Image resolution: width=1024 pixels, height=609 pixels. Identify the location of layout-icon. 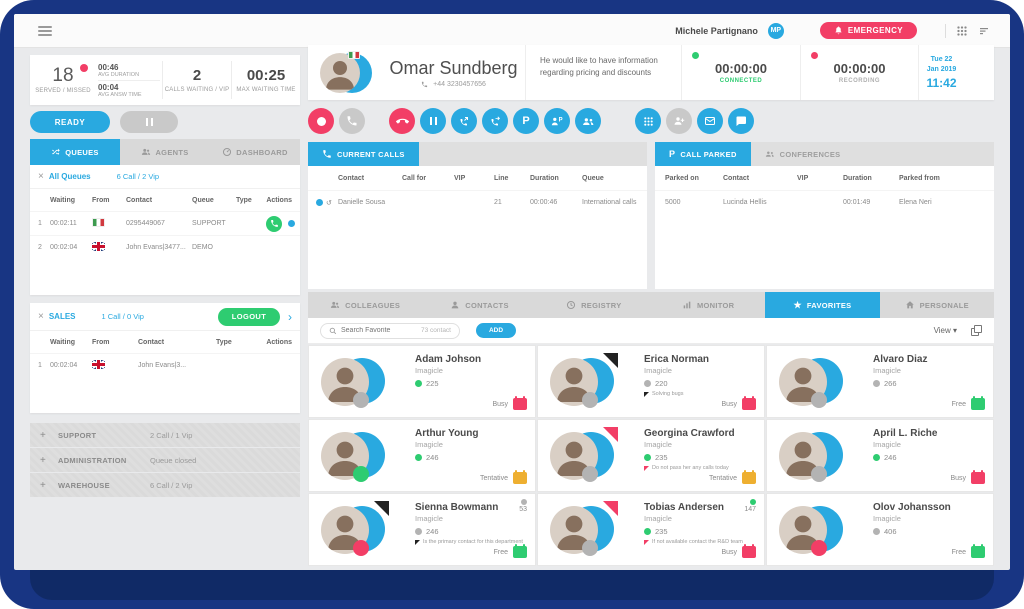
(976, 330).